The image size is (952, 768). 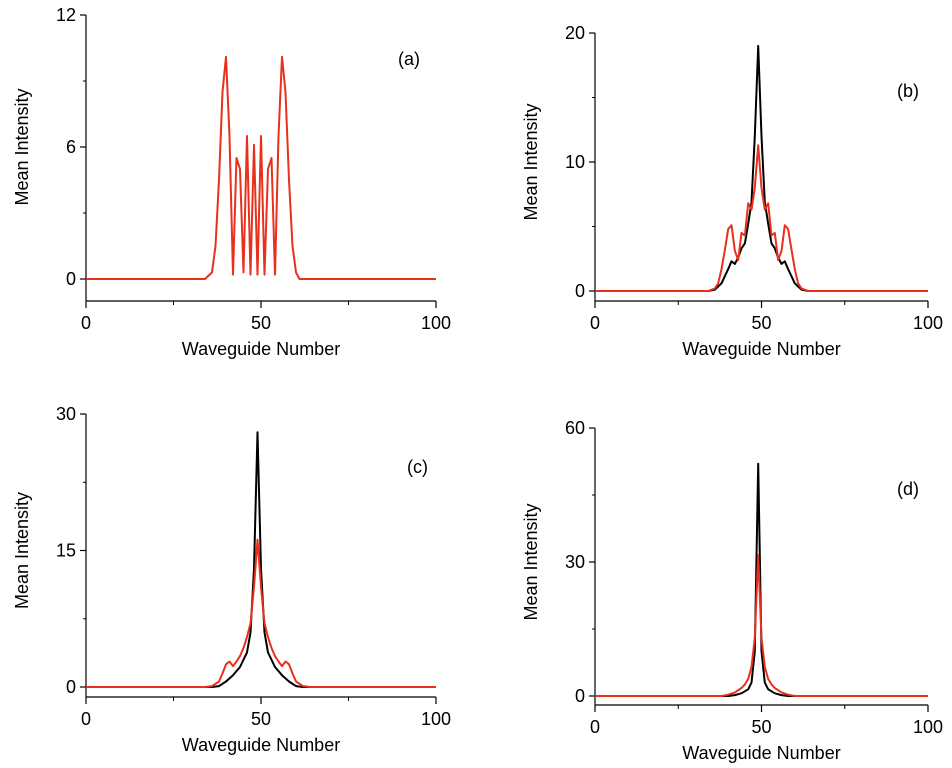 What do you see at coordinates (575, 428) in the screenshot?
I see `y-tick-label: 60` at bounding box center [575, 428].